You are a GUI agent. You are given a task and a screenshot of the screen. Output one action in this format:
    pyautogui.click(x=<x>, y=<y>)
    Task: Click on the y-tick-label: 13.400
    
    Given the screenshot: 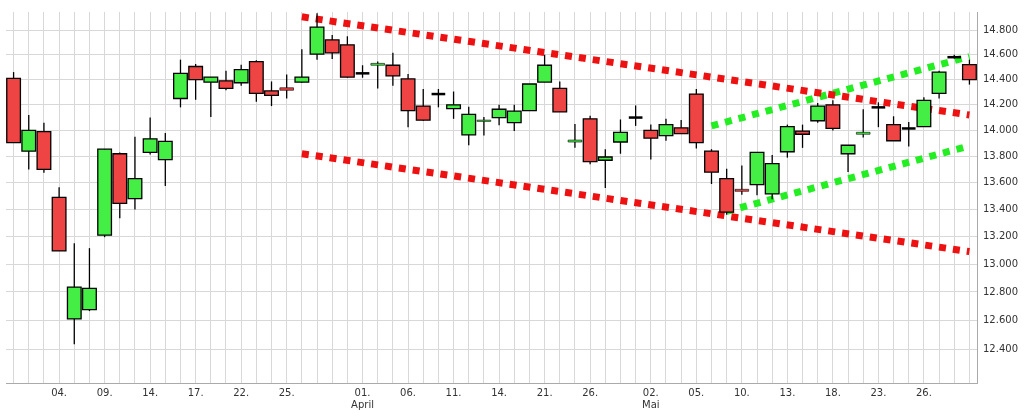 What is the action you would take?
    pyautogui.click(x=1001, y=208)
    